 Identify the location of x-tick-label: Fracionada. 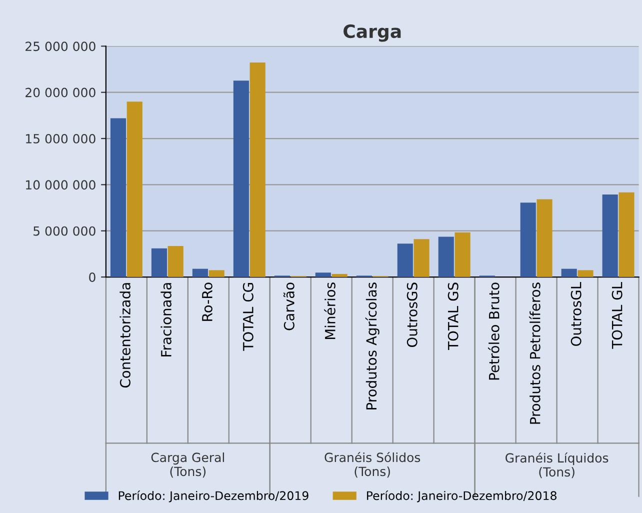
(166, 319).